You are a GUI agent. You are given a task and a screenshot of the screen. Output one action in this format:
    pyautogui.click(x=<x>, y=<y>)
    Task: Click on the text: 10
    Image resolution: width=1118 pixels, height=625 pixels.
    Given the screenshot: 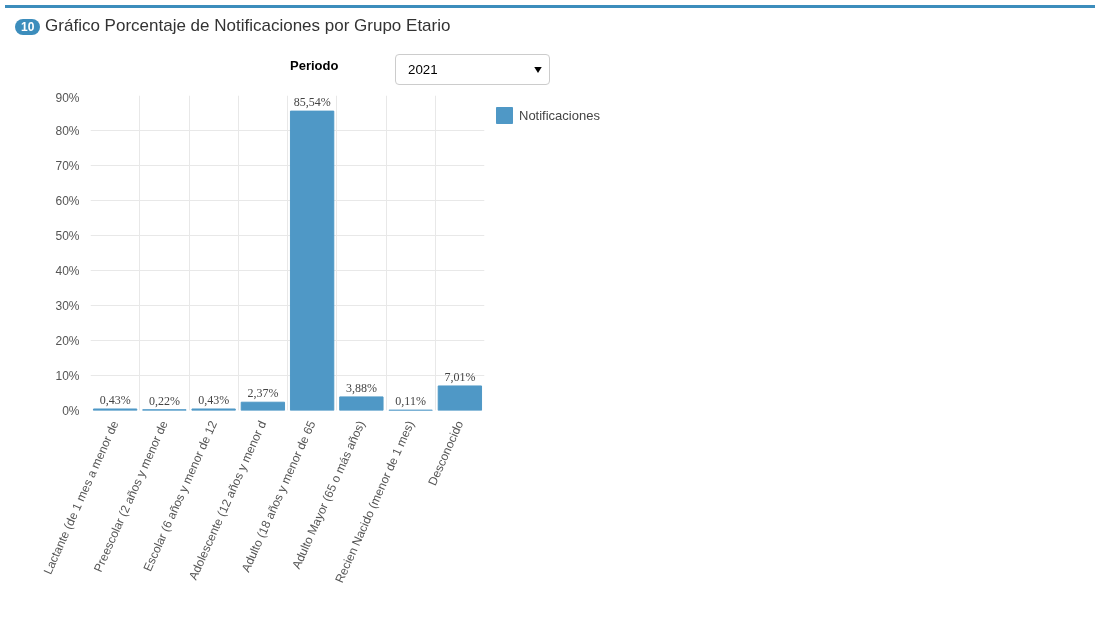 What is the action you would take?
    pyautogui.click(x=28, y=27)
    